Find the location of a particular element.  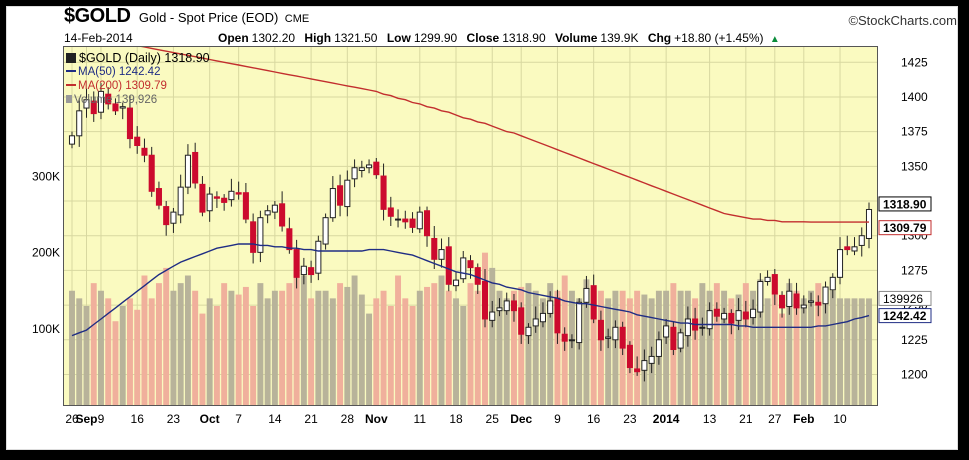

x-tick-label: Feb is located at coordinates (803, 419).